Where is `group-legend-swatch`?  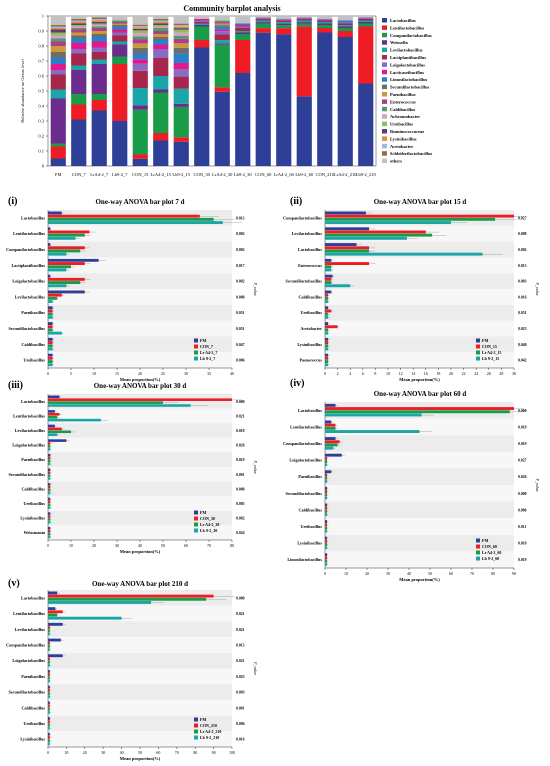
group-legend-swatch is located at coordinates (196, 518).